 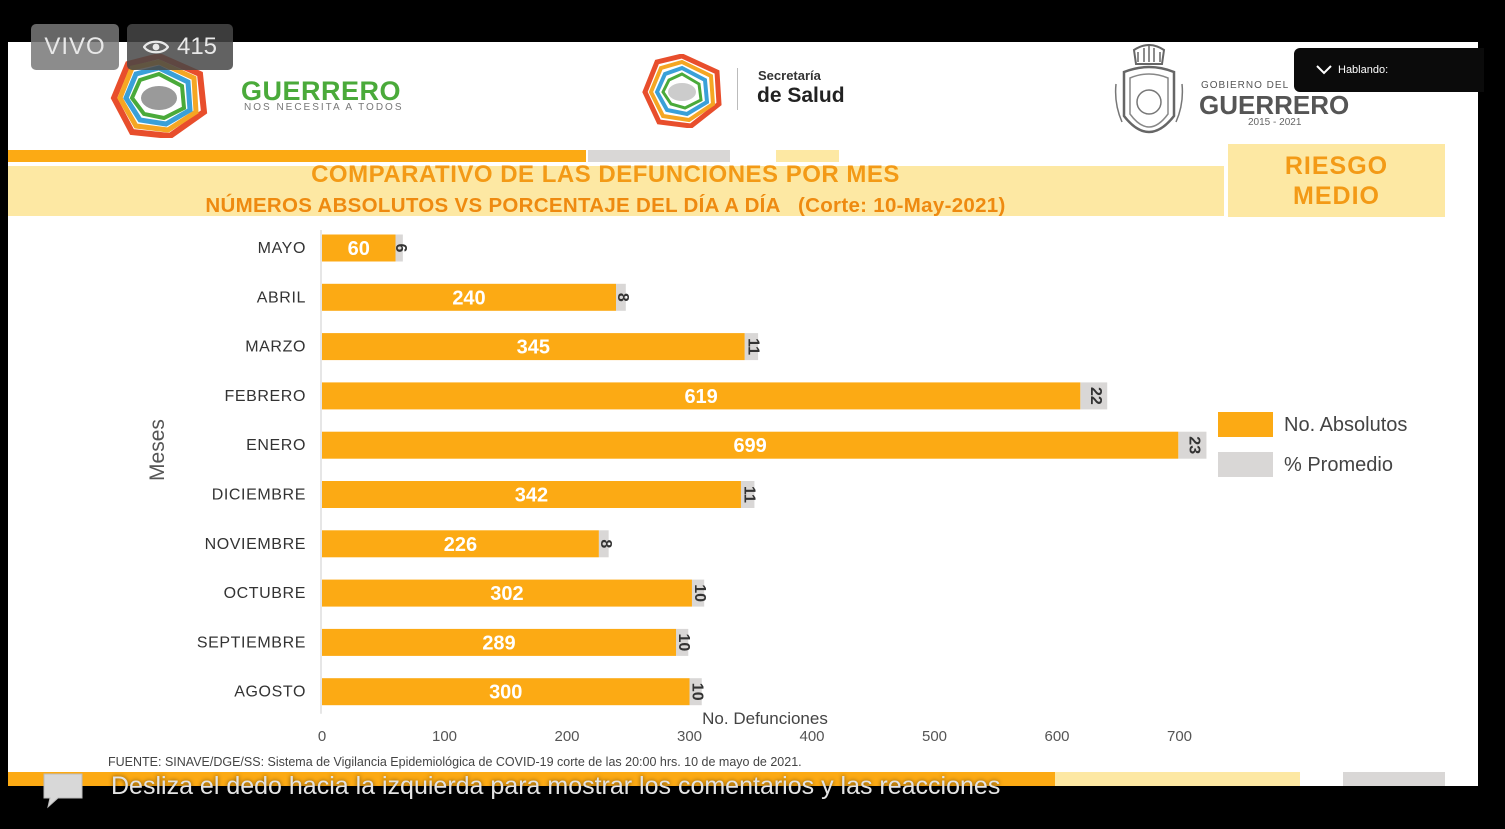 I want to click on legend-label: % Promedio, so click(x=1338, y=465).